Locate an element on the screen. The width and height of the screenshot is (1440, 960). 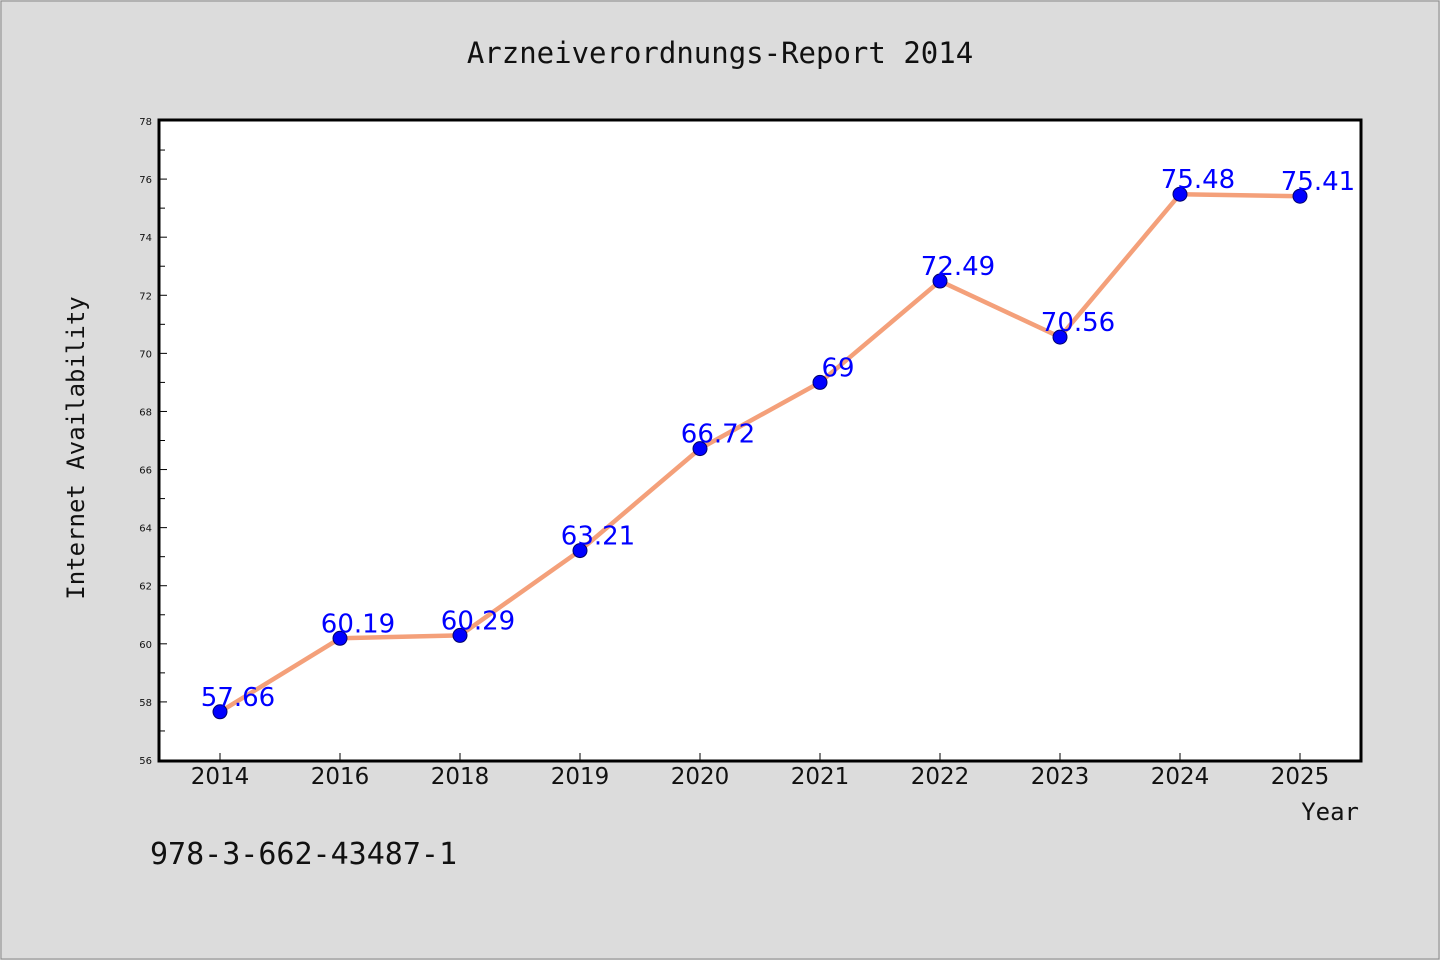
data-label: 57.66 is located at coordinates (238, 698).